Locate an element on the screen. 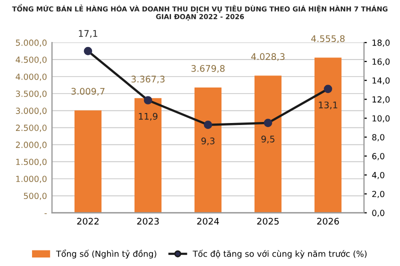 This screenshot has width=400, height=266. y2-tick-label: 16,0 is located at coordinates (381, 62).